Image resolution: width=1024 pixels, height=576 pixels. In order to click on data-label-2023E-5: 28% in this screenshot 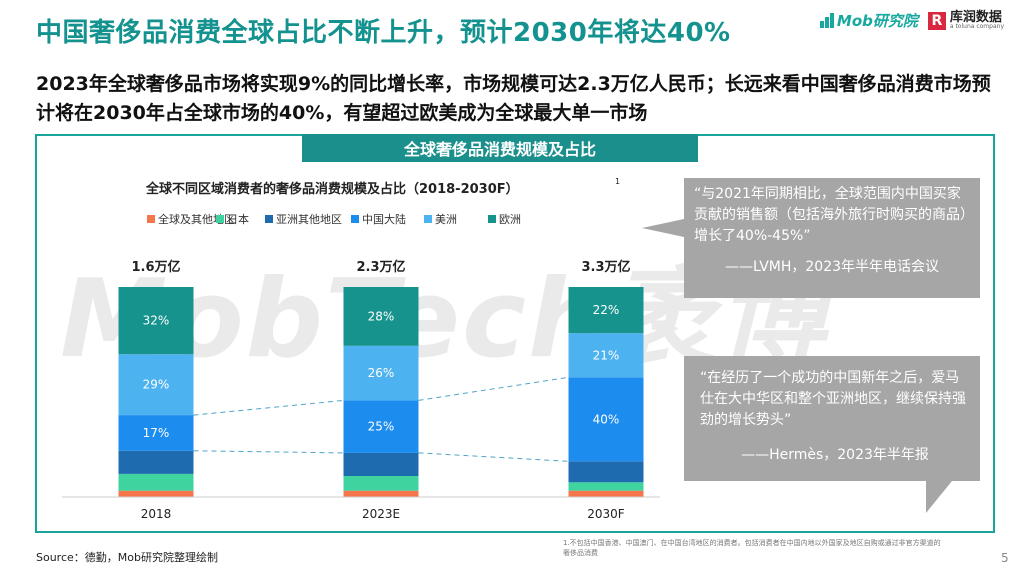, I will do `click(381, 316)`.